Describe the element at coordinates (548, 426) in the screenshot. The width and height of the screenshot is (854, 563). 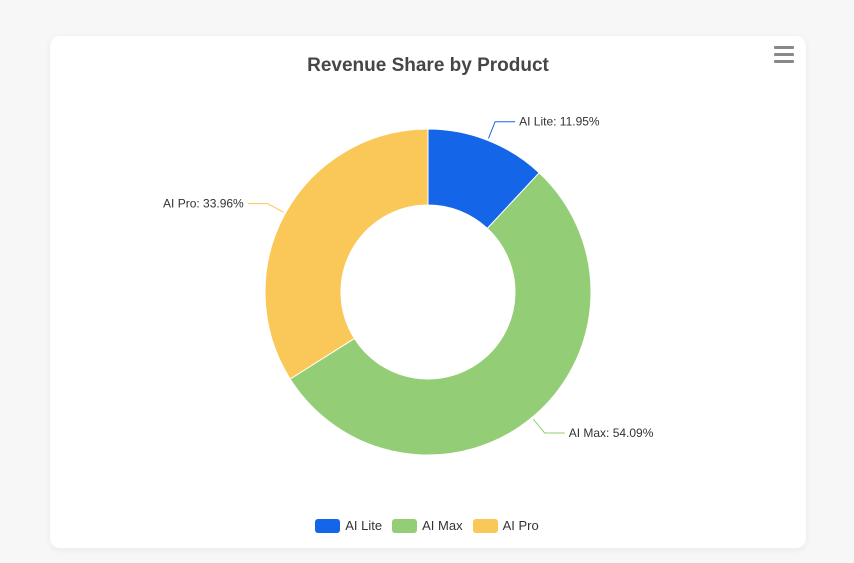
I see `leader-line-ai-max` at that location.